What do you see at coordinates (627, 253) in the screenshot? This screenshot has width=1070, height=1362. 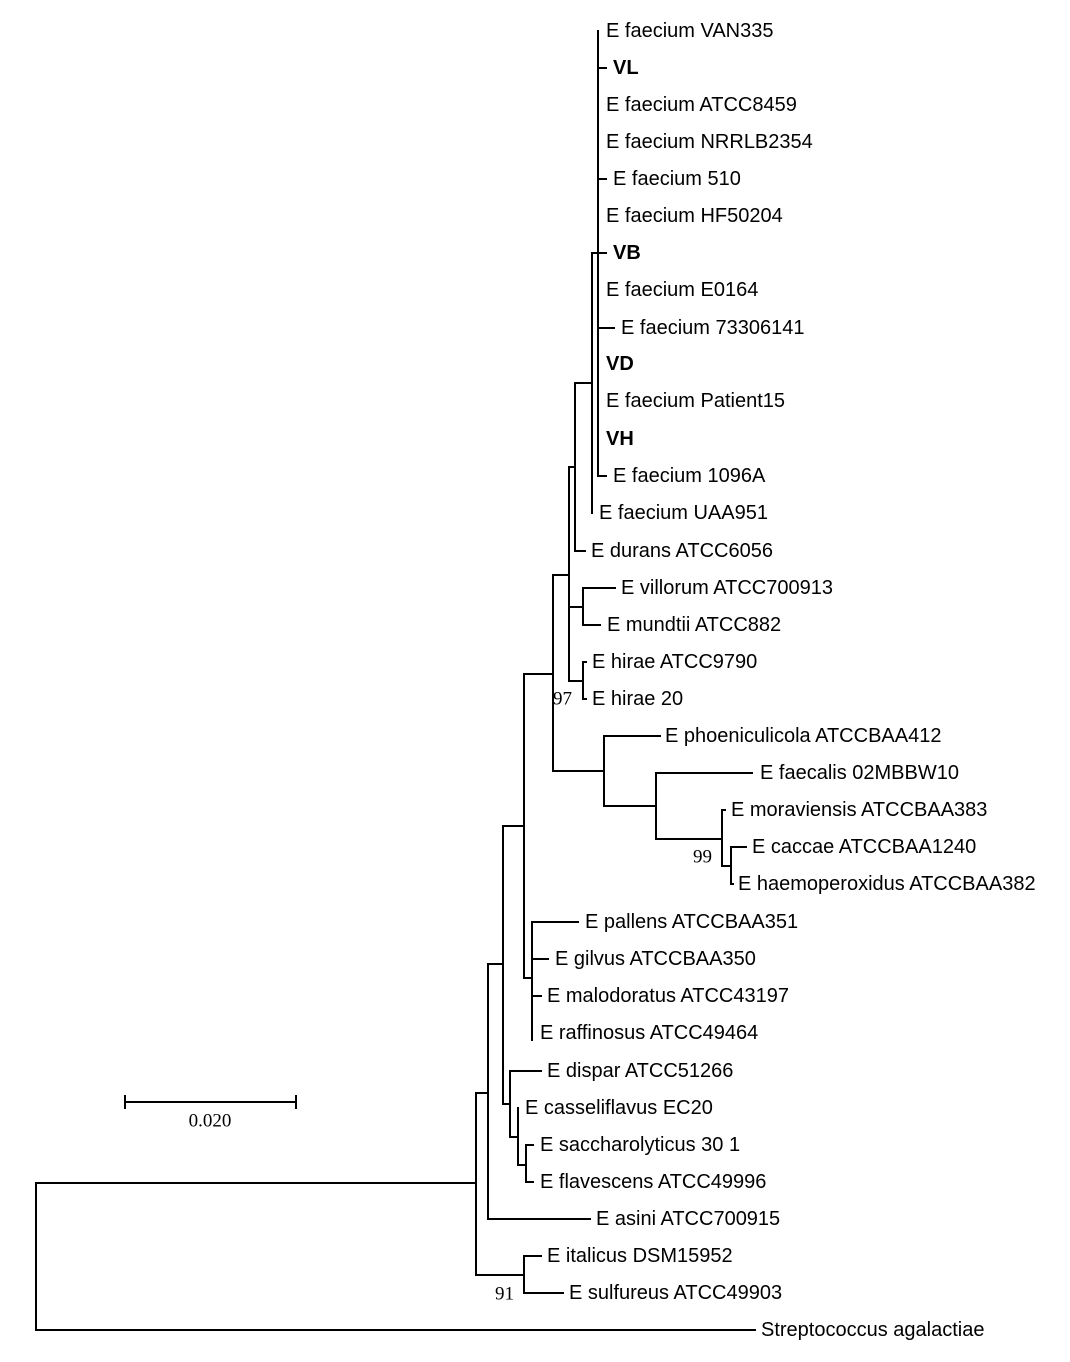 I see `leaf-label: VB` at bounding box center [627, 253].